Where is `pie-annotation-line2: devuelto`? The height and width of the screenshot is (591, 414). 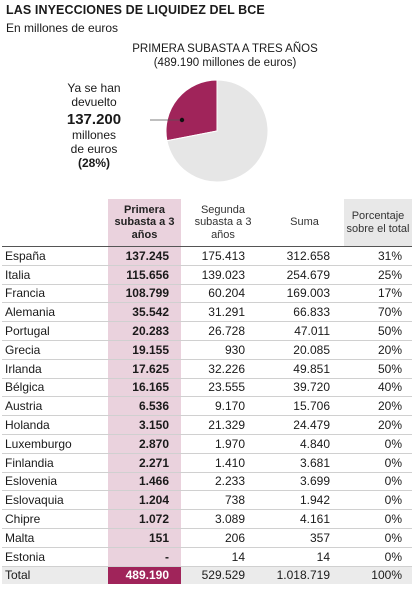
pie-annotation-line2: devuelto is located at coordinates (94, 102).